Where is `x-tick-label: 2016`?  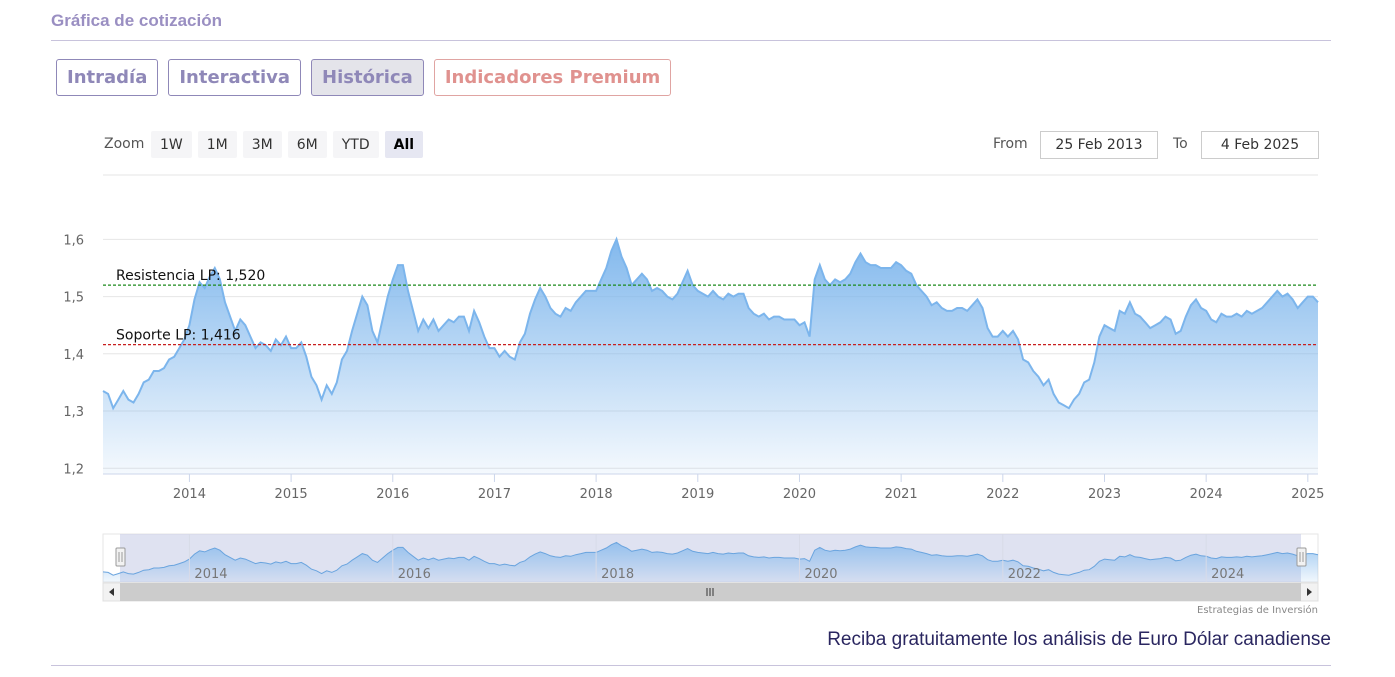
x-tick-label: 2016 is located at coordinates (392, 494).